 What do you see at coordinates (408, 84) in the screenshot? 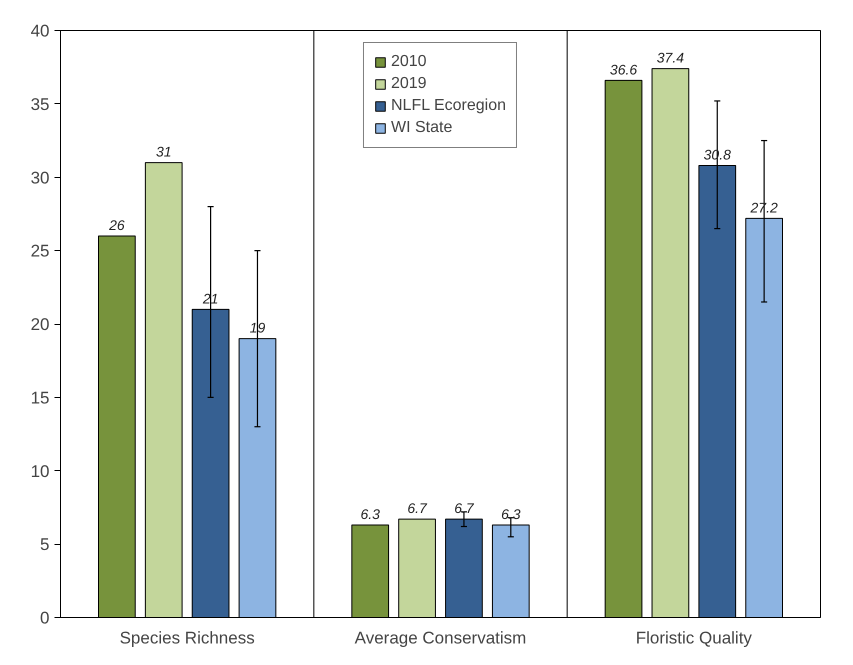
I see `legend-label: 2019` at bounding box center [408, 84].